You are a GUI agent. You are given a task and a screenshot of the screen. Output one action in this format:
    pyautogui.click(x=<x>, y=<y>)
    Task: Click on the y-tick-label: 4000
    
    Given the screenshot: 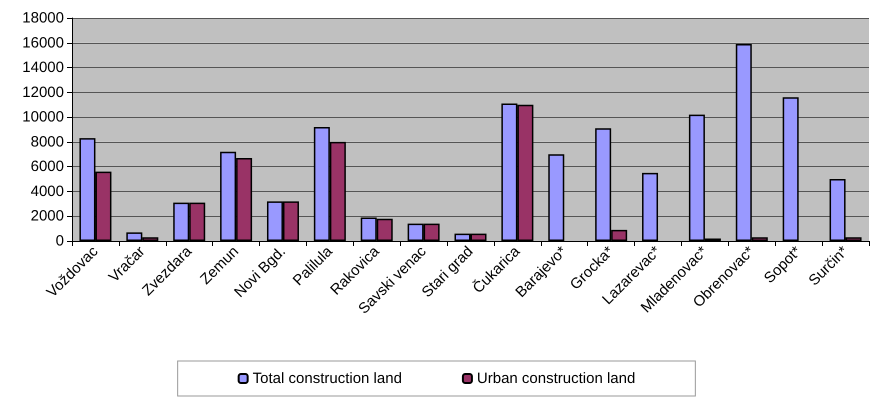 What is the action you would take?
    pyautogui.click(x=47, y=191)
    